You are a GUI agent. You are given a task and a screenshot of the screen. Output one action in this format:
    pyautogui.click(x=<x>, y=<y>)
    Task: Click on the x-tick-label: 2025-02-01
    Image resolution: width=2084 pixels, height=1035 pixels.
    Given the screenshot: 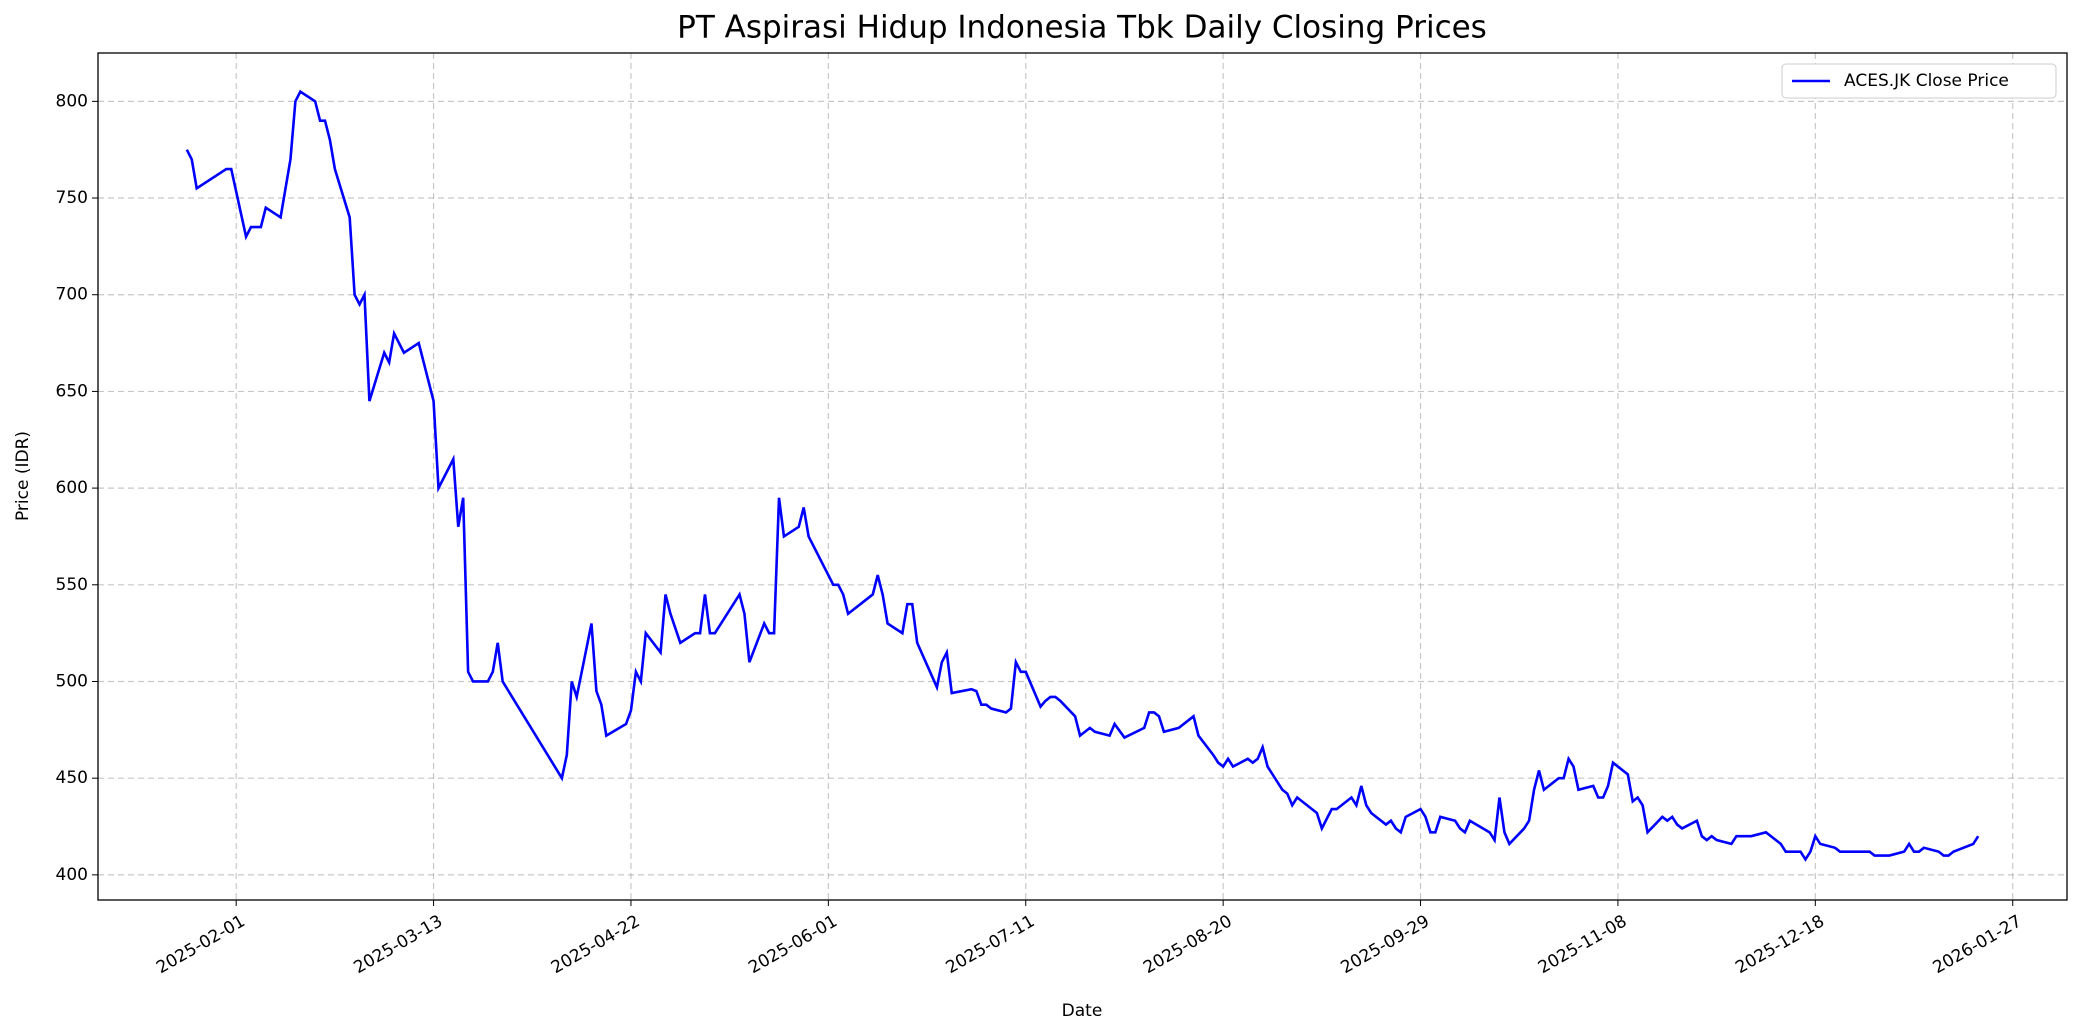 What is the action you would take?
    pyautogui.click(x=201, y=944)
    